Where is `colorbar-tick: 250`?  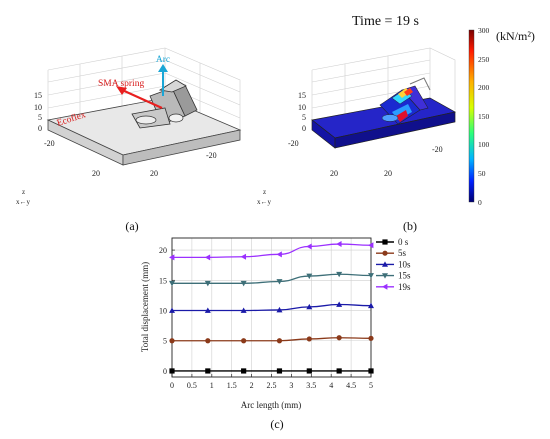
colorbar-tick: 250 is located at coordinates (484, 59).